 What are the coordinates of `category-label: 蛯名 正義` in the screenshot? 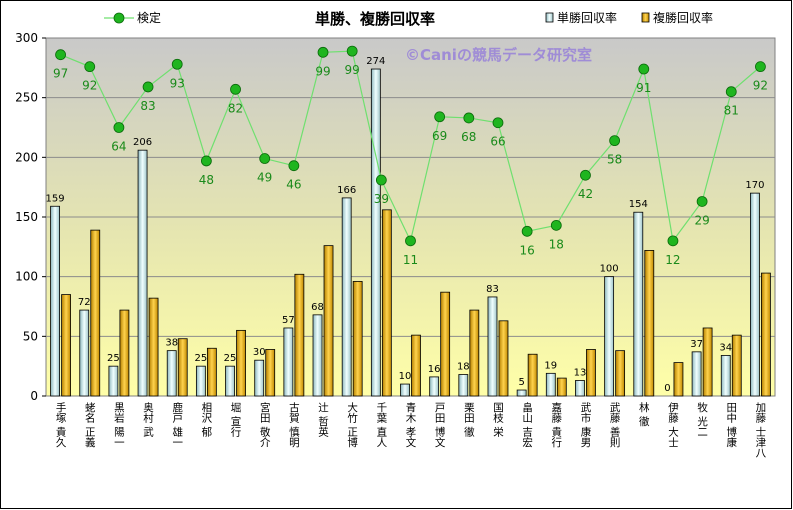 It's located at (90, 424).